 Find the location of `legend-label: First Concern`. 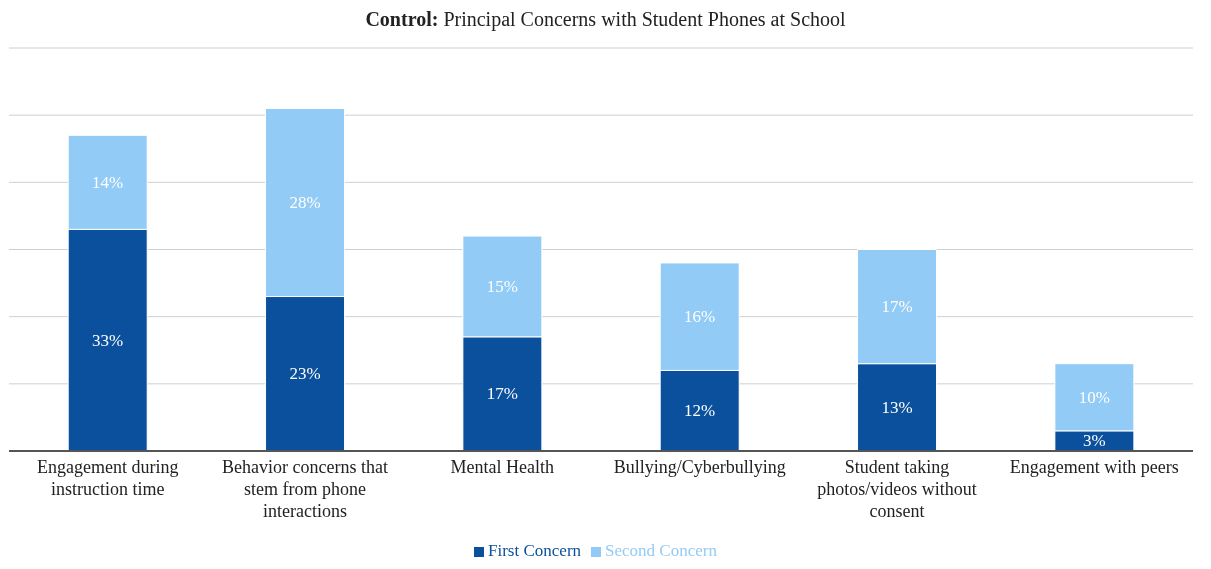

legend-label: First Concern is located at coordinates (535, 550).